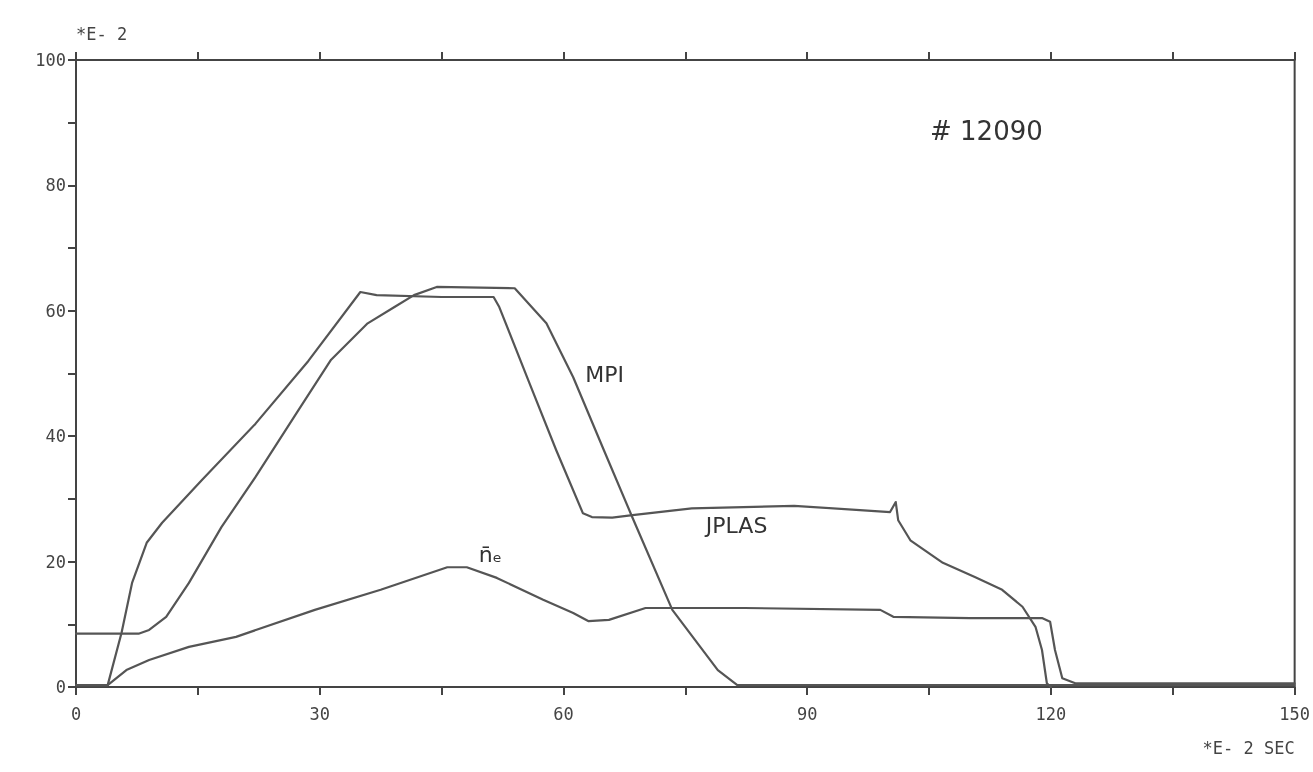 The height and width of the screenshot is (772, 1313). Describe the element at coordinates (490, 554) in the screenshot. I see `series-label: n̄ₑ` at that location.